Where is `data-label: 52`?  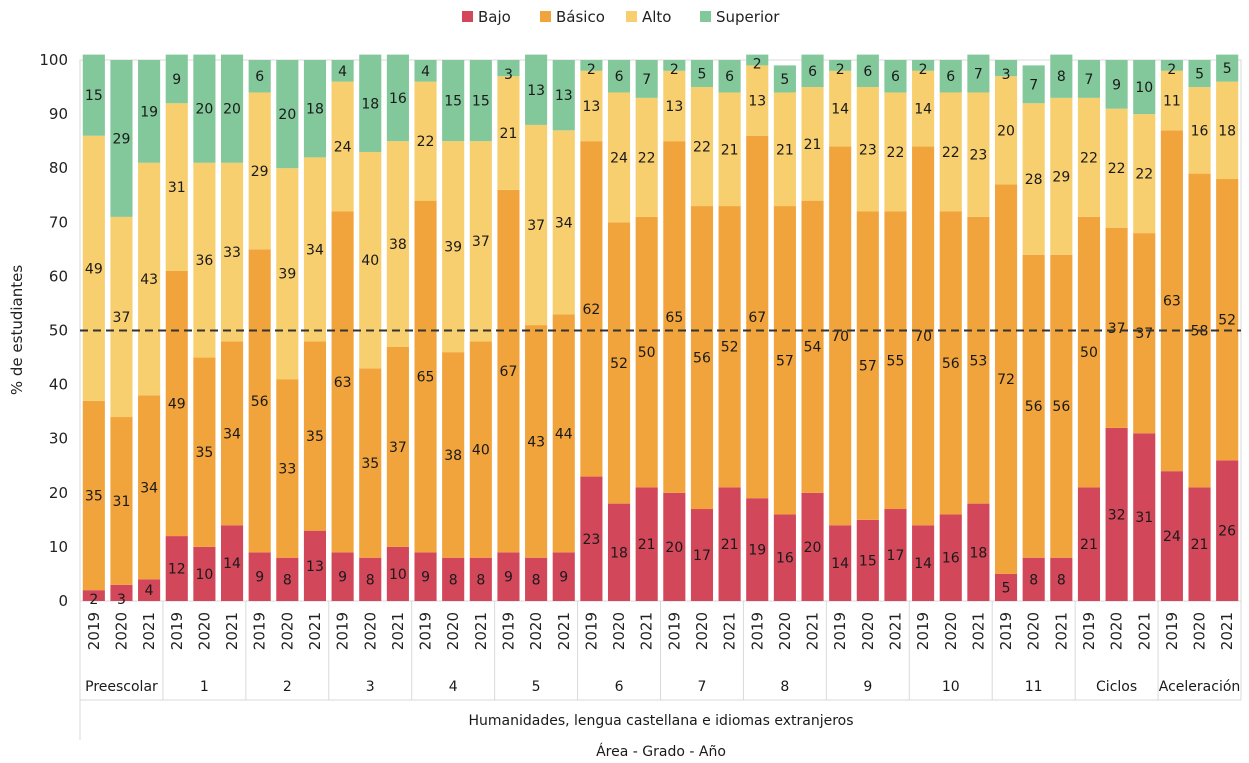
data-label: 52 is located at coordinates (1227, 321).